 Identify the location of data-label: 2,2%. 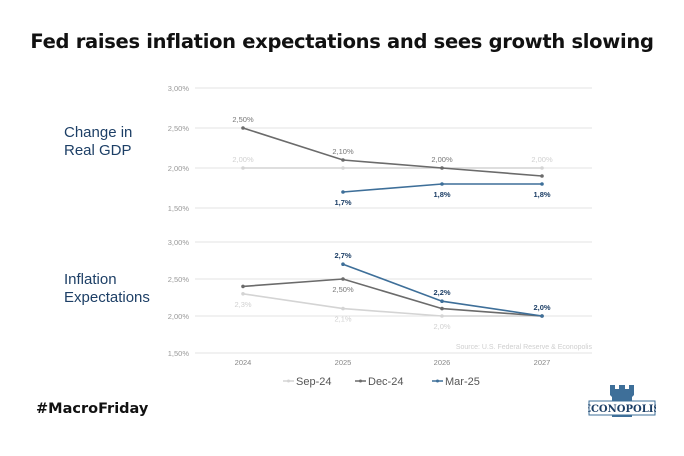
(441, 292).